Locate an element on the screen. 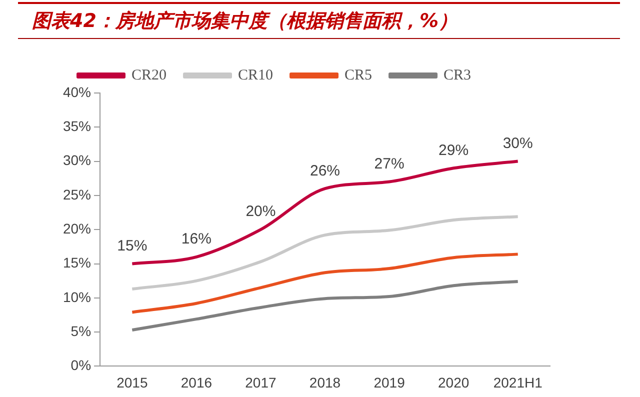  x-tick-label: 2015 is located at coordinates (132, 382).